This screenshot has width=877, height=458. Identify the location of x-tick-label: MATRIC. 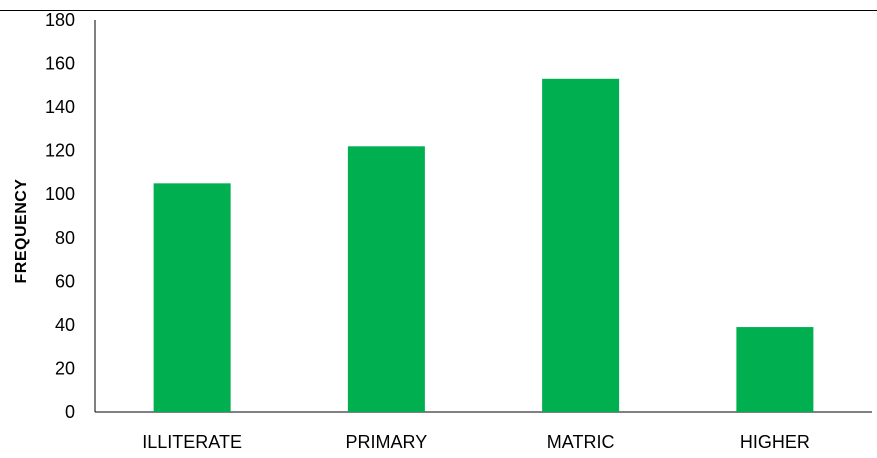
(581, 442).